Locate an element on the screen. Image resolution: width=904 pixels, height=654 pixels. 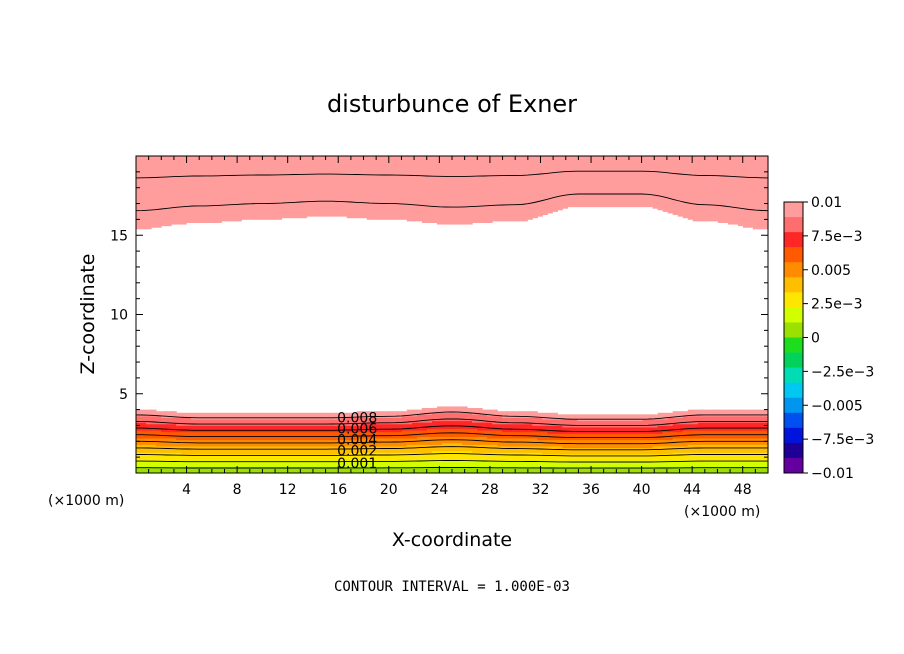
x-tick-label: 8 is located at coordinates (237, 490).